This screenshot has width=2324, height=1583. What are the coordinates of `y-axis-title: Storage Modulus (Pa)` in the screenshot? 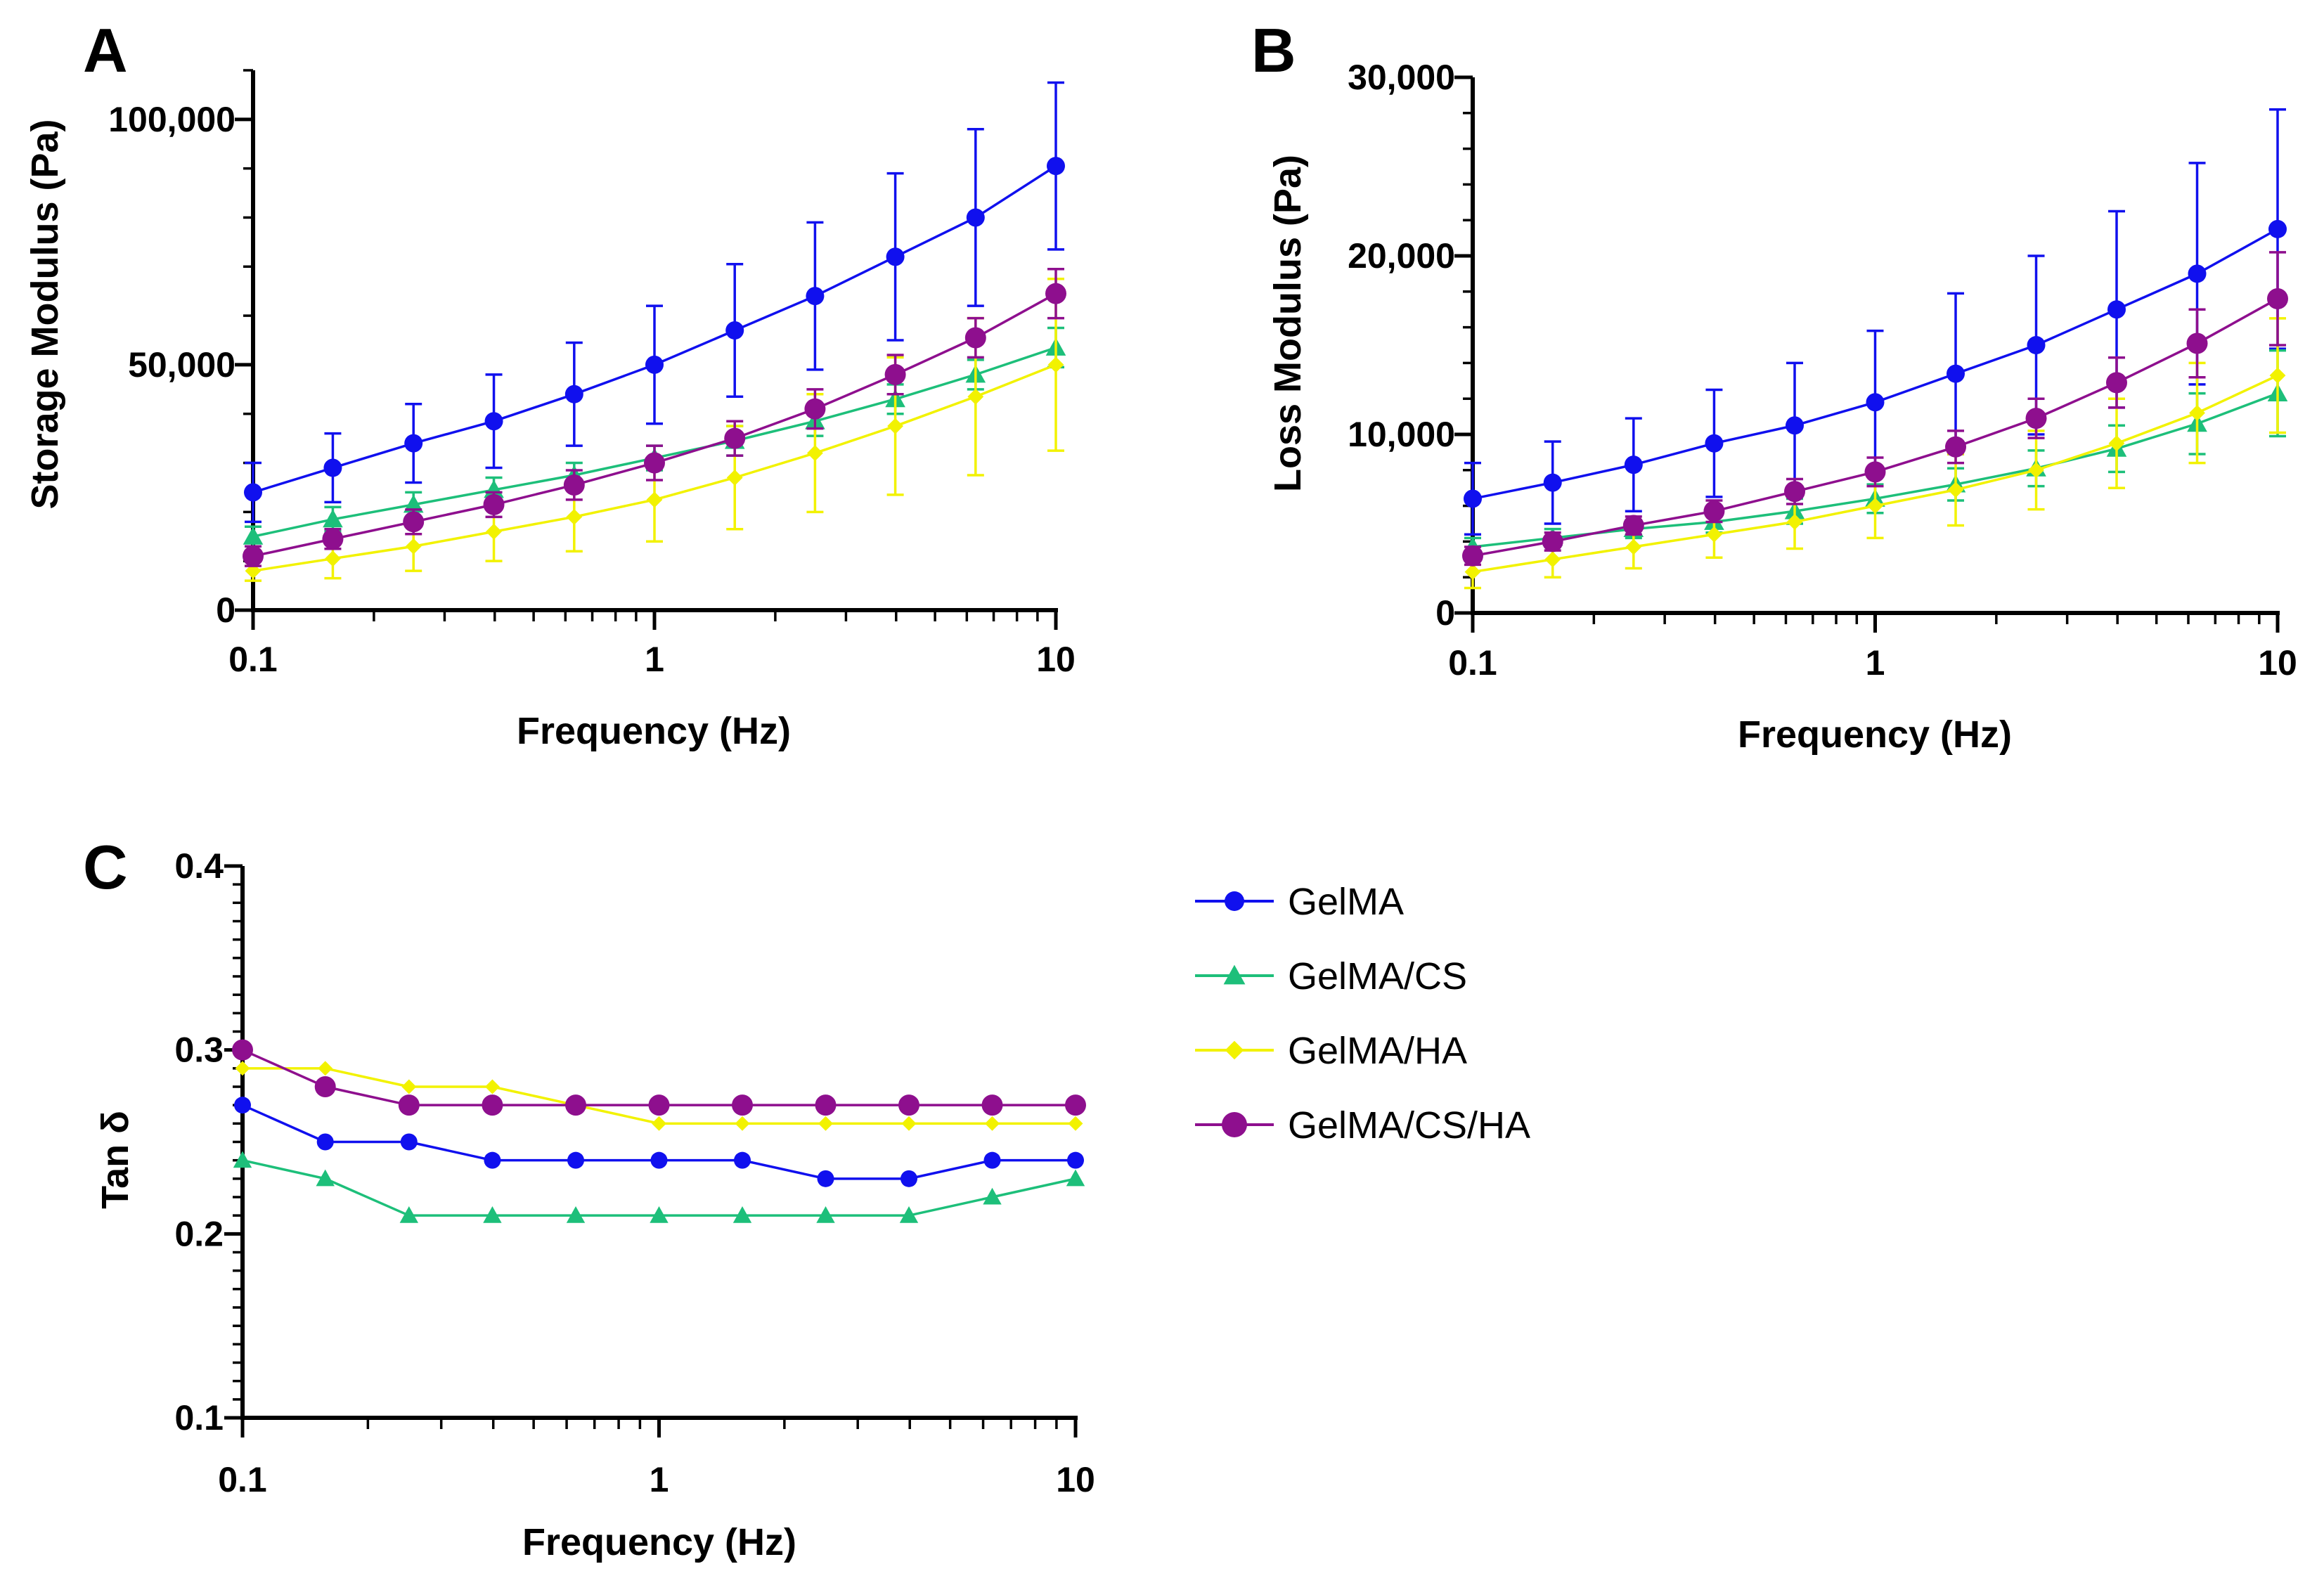 It's located at (45, 314).